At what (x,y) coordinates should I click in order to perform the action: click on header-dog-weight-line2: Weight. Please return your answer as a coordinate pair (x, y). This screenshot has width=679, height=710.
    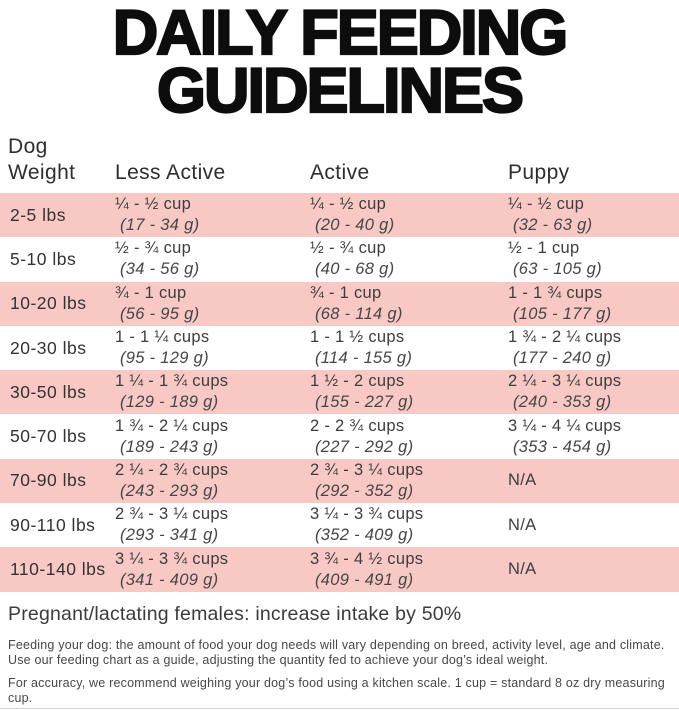
    Looking at the image, I should click on (42, 172).